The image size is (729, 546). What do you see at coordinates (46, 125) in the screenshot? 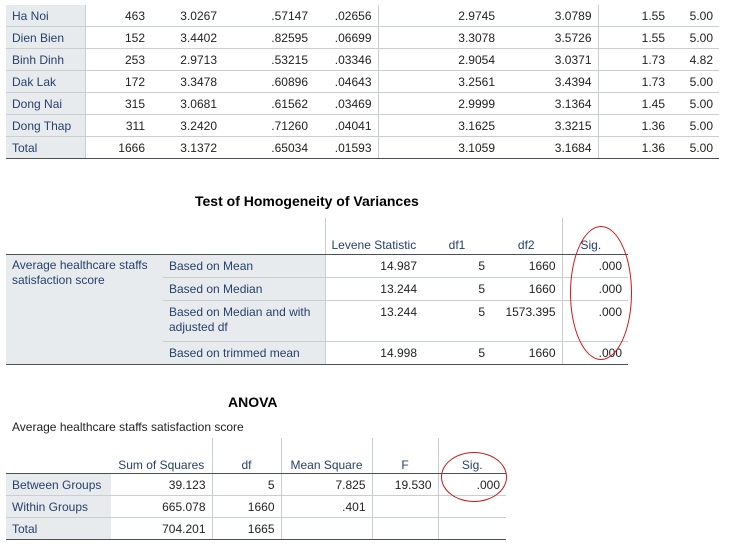
I see `descriptives-row-label: Dong Thap` at bounding box center [46, 125].